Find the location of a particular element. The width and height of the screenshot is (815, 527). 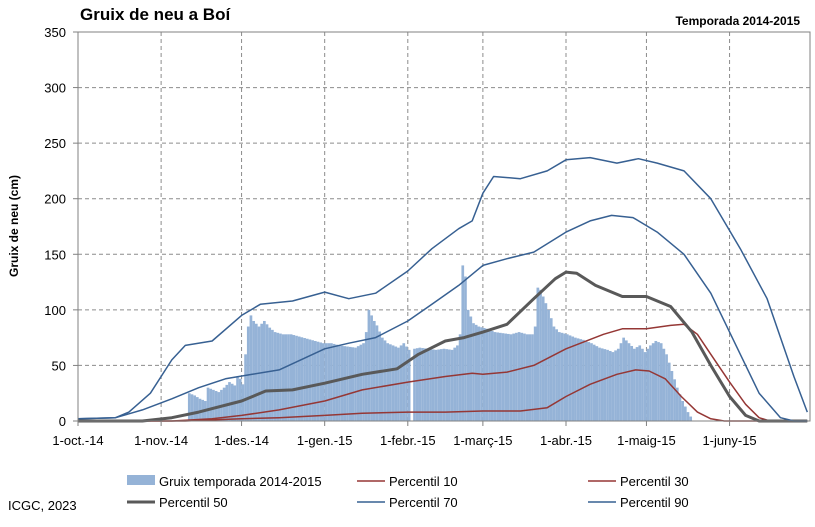

chart-subtitle: Temporada 2014-2015 is located at coordinates (737, 21).